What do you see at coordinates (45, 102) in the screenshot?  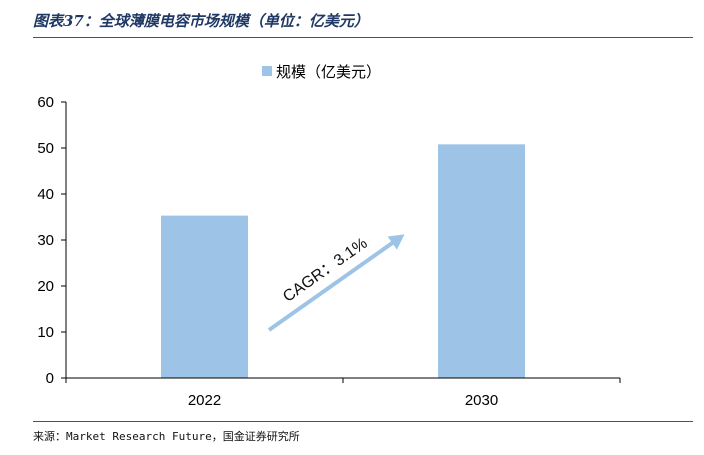 I see `y-tick-label: 60` at bounding box center [45, 102].